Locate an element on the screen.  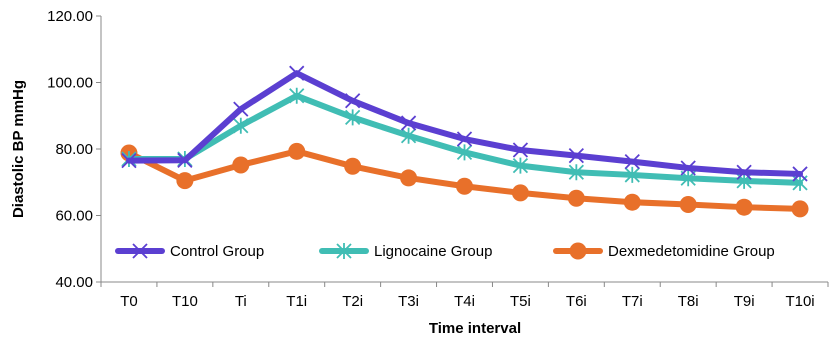
y-axis-ticks: 40.00 60.00 80.00 100.00 120.00 is located at coordinates (74, 149).